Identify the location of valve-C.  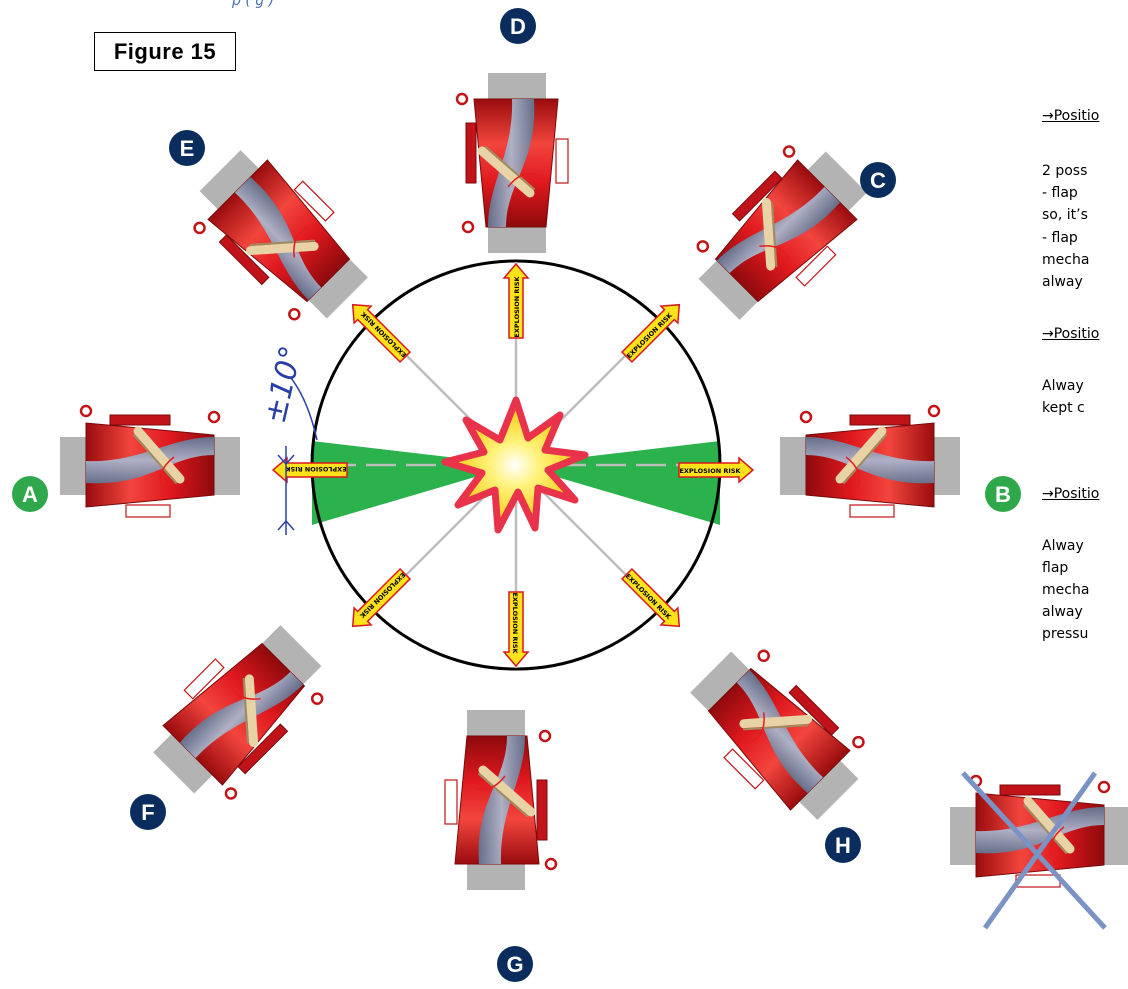
(780, 233).